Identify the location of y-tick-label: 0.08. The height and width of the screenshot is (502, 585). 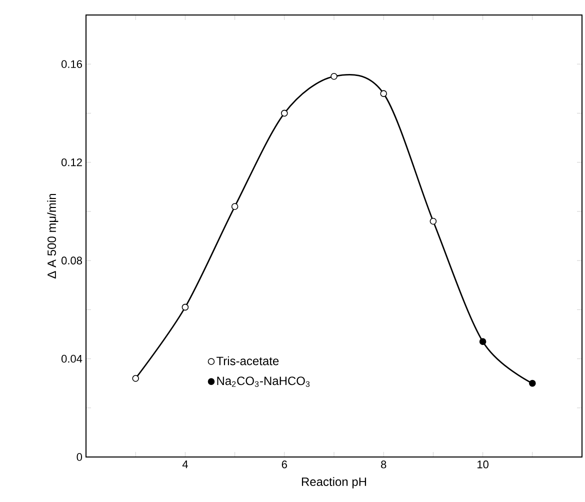
(71, 260).